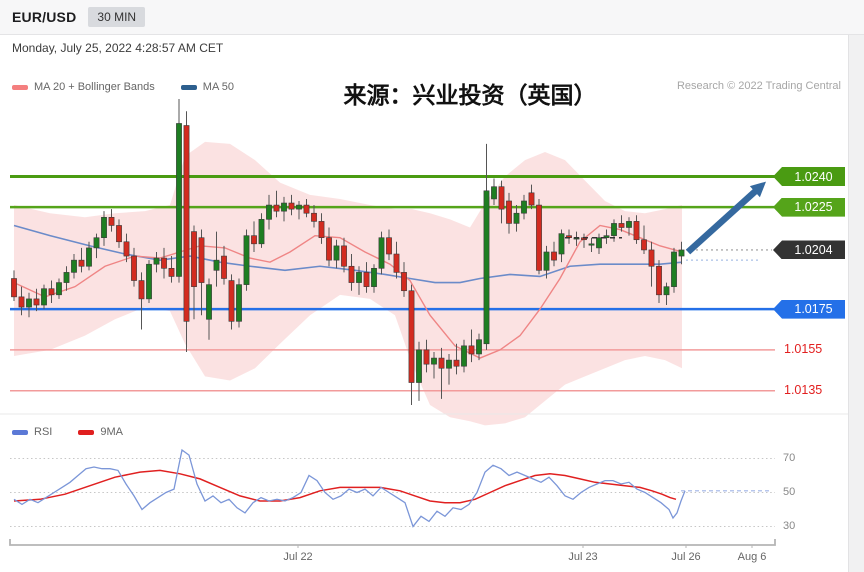 The width and height of the screenshot is (864, 572). What do you see at coordinates (583, 557) in the screenshot?
I see `x-axis-label-Jul-23: Jul 23` at bounding box center [583, 557].